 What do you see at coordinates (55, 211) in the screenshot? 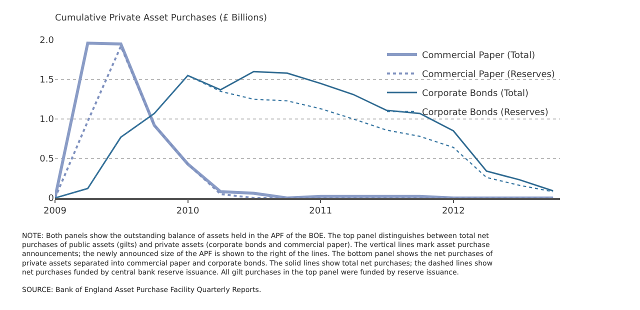
I see `x-tick-label: 2009` at bounding box center [55, 211].